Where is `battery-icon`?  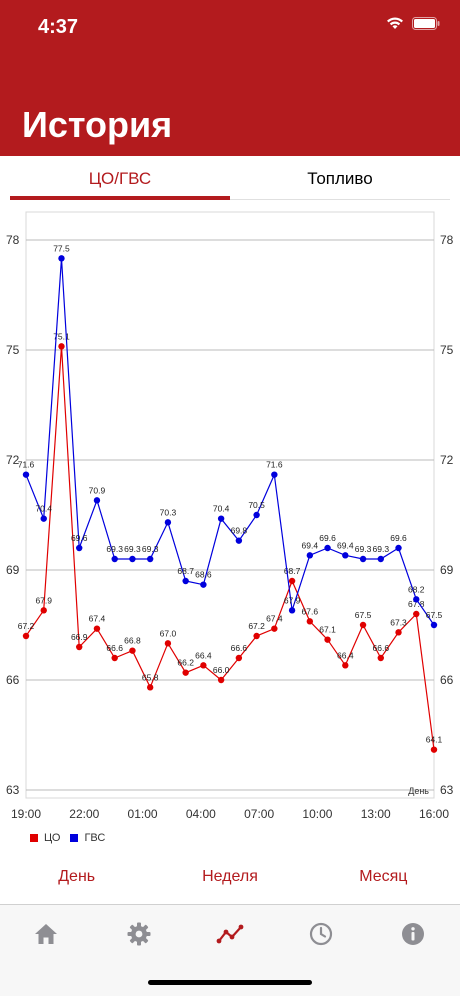 battery-icon is located at coordinates (426, 23).